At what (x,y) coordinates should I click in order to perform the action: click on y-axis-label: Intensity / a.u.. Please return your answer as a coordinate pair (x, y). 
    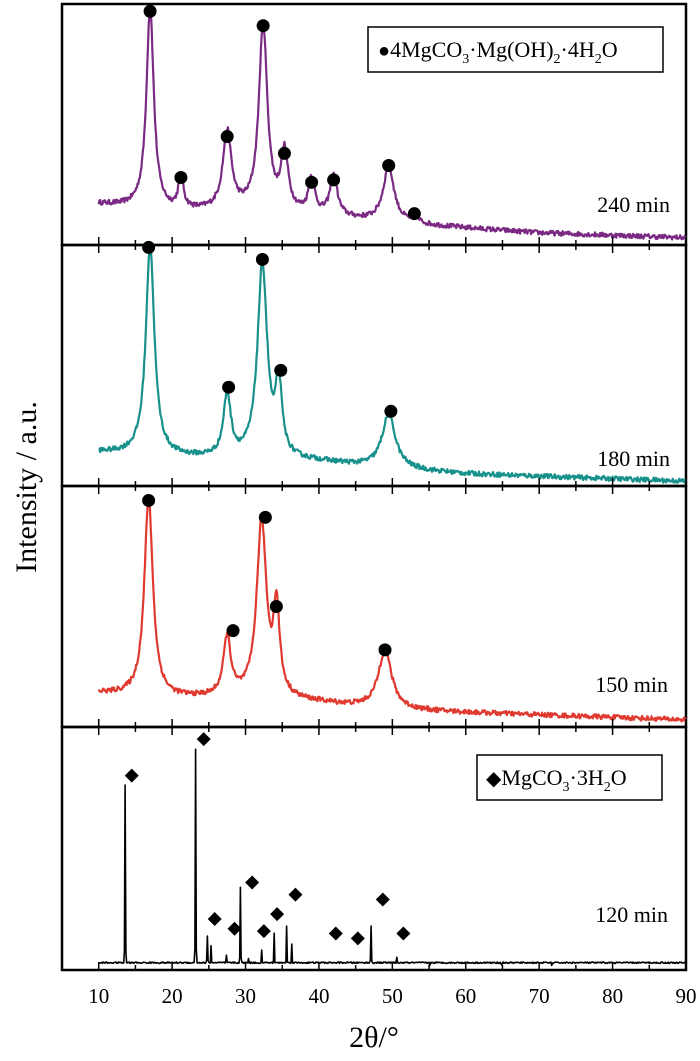
    Looking at the image, I should click on (26, 487).